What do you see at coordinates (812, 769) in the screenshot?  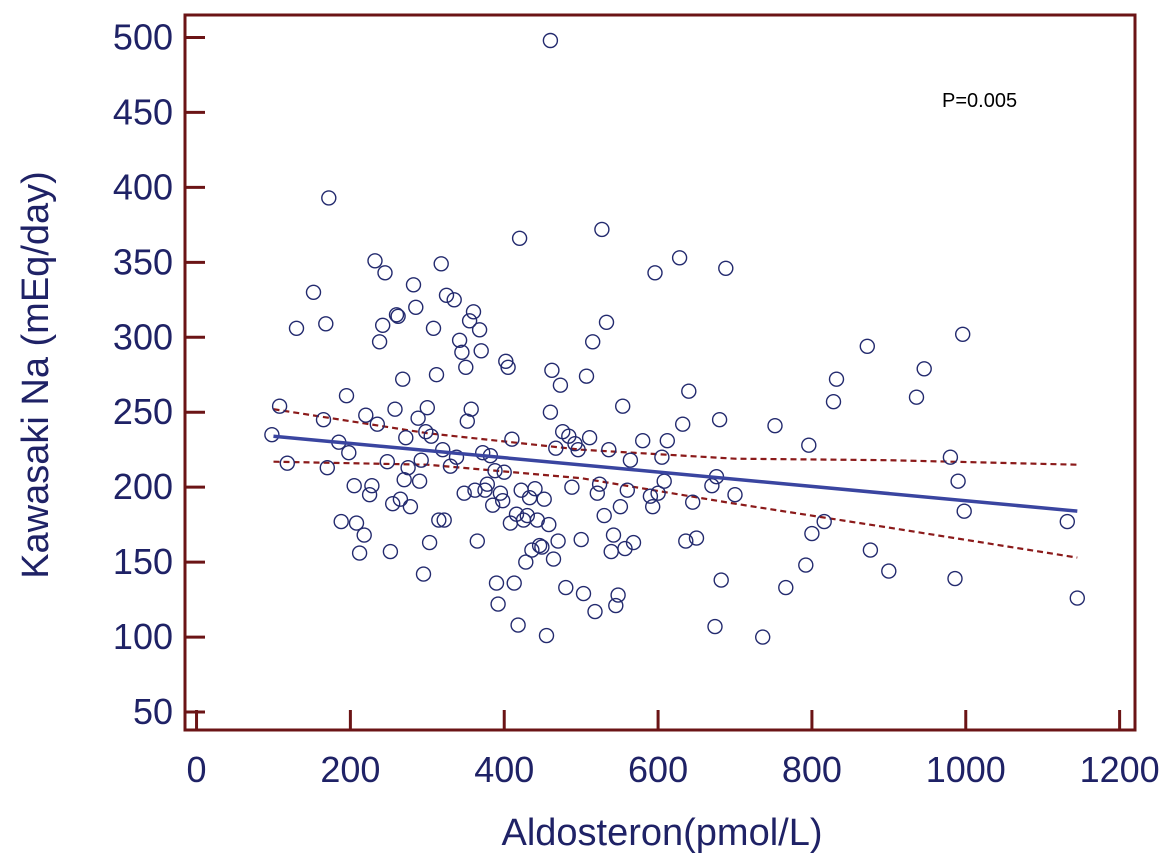 I see `x-tick-label: 800` at bounding box center [812, 769].